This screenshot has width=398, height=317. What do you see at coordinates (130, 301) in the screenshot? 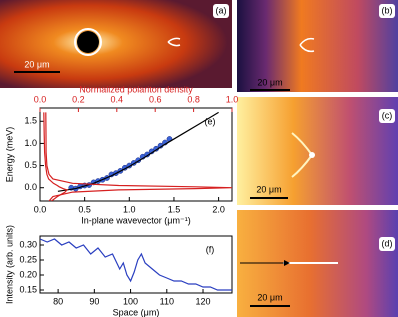
I see `x-tick-label: 100` at bounding box center [130, 301].